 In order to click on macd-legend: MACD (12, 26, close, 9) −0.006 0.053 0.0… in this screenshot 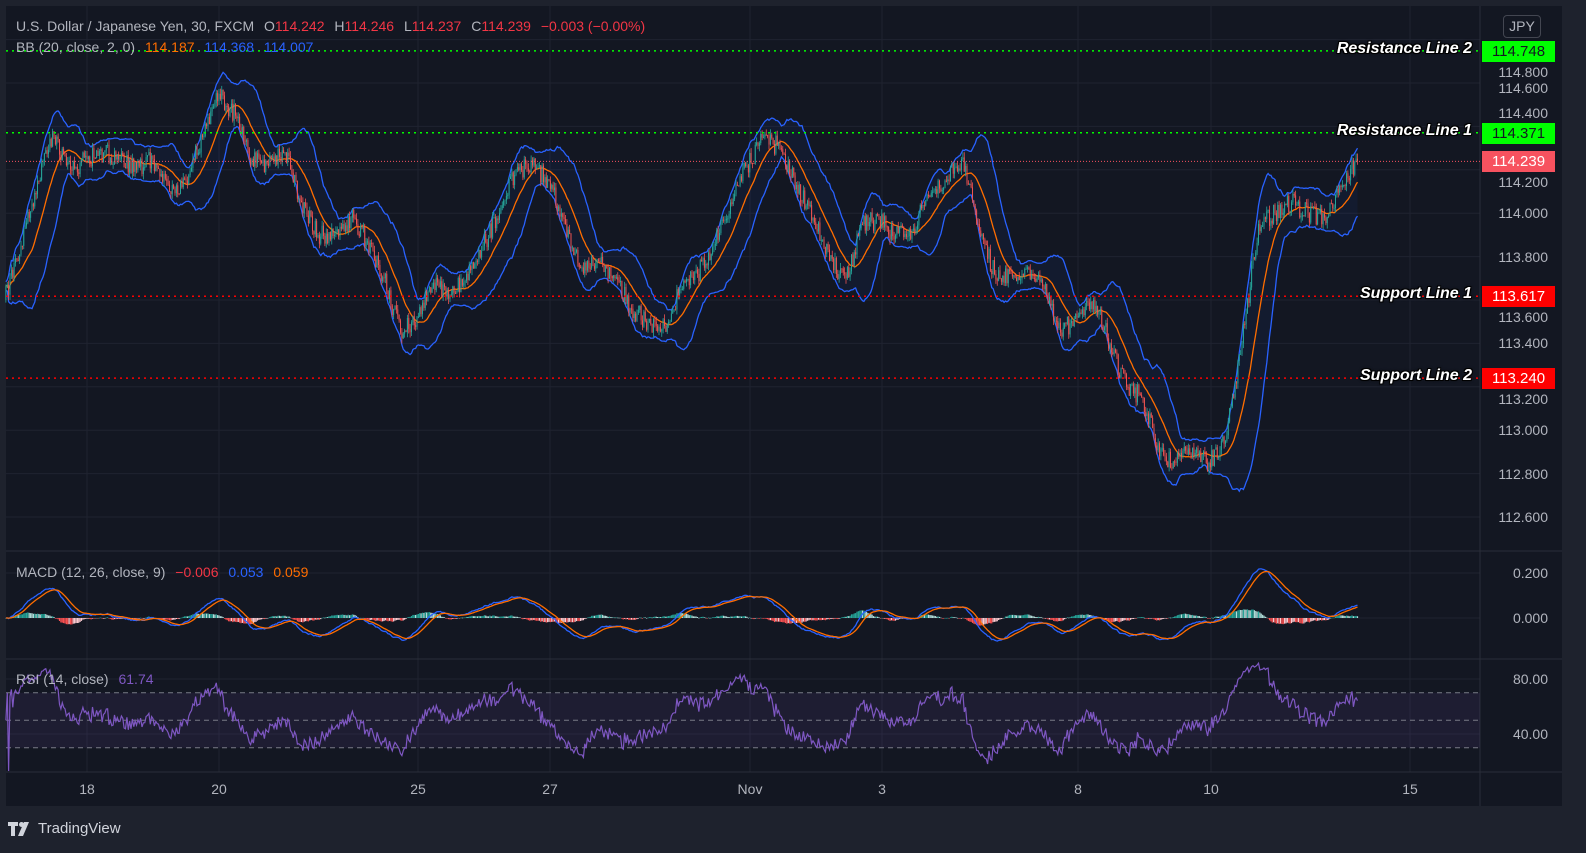, I will do `click(165, 572)`.